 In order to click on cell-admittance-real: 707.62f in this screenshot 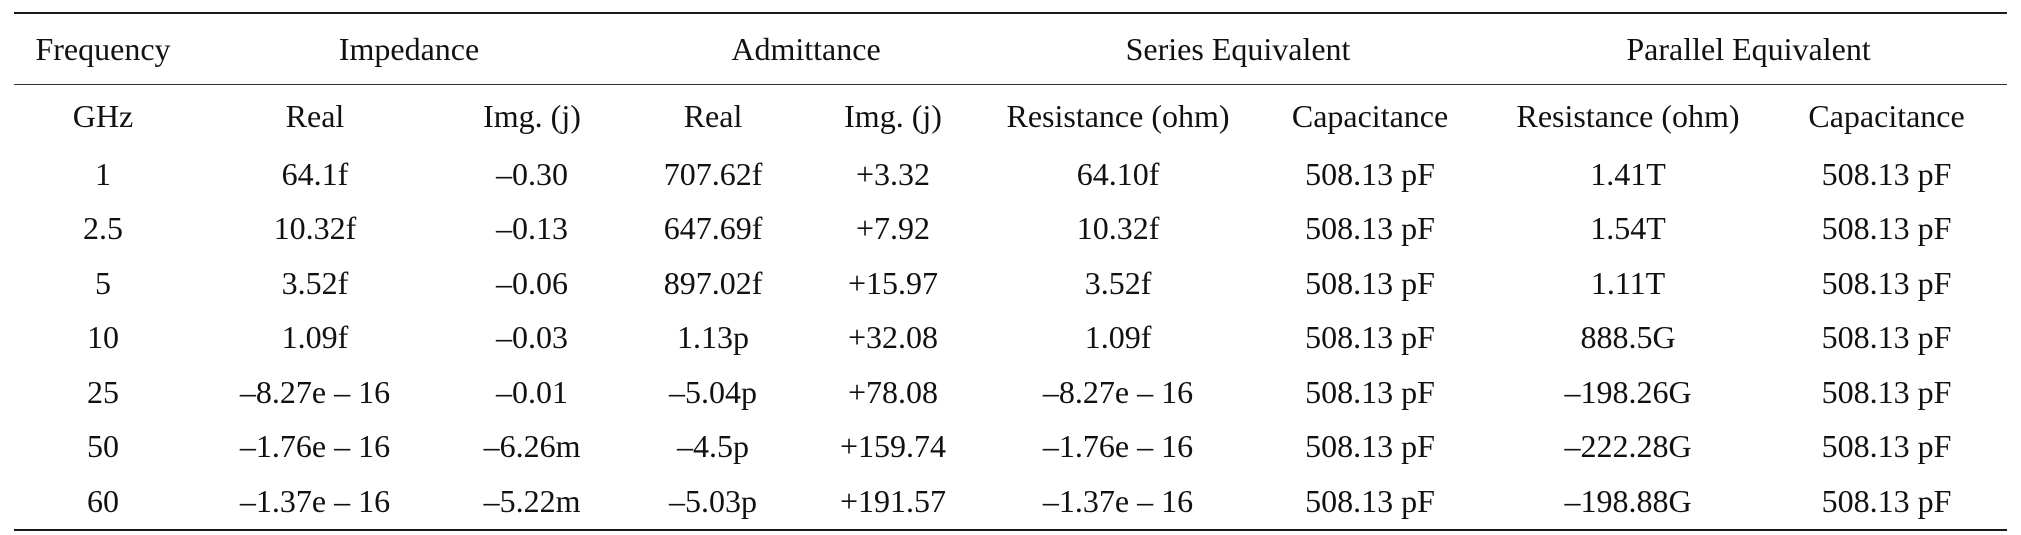, I will do `click(713, 173)`.